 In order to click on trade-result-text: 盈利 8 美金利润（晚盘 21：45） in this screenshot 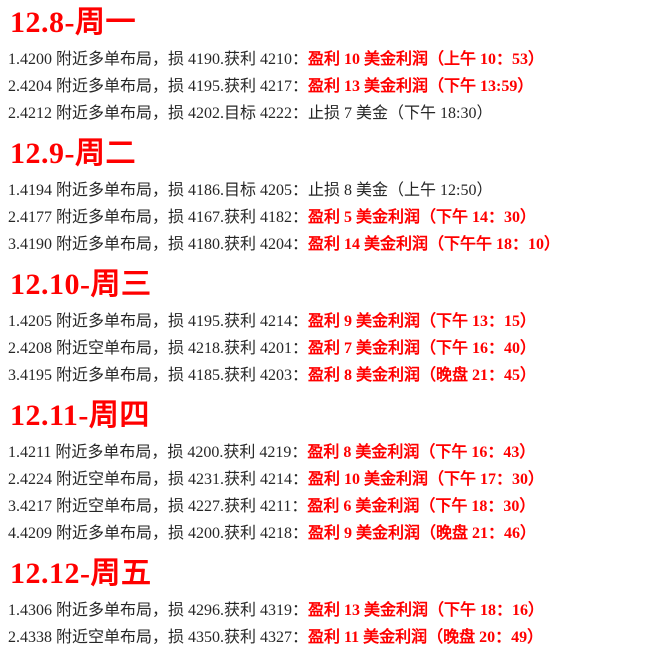, I will do `click(422, 375)`.